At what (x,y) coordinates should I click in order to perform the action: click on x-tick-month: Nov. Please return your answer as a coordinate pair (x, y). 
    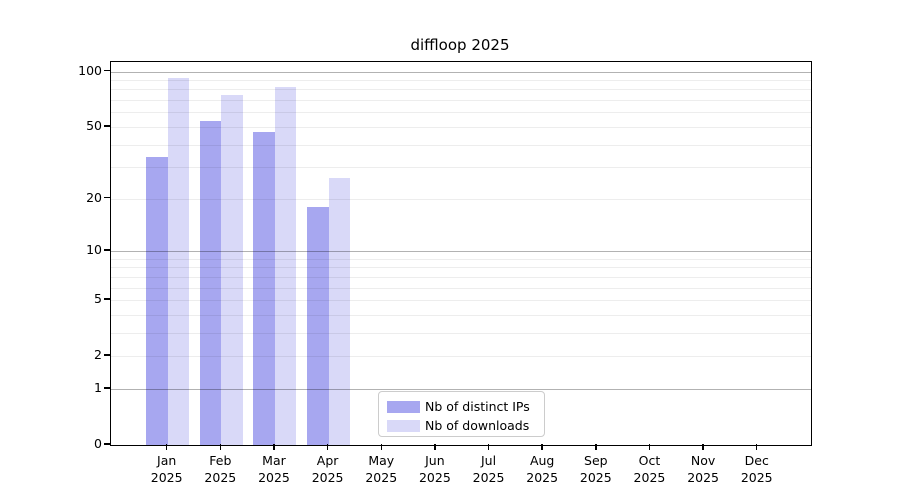
    Looking at the image, I should click on (703, 460).